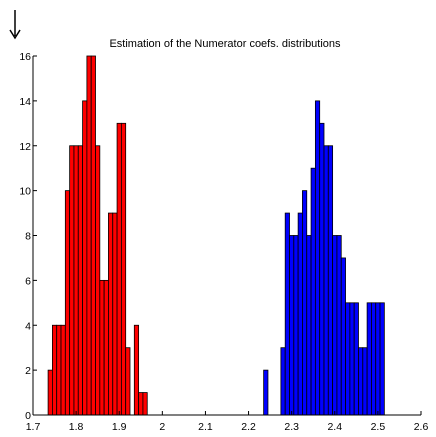 Image resolution: width=436 pixels, height=437 pixels. I want to click on x-tick-label: 2.1, so click(205, 427).